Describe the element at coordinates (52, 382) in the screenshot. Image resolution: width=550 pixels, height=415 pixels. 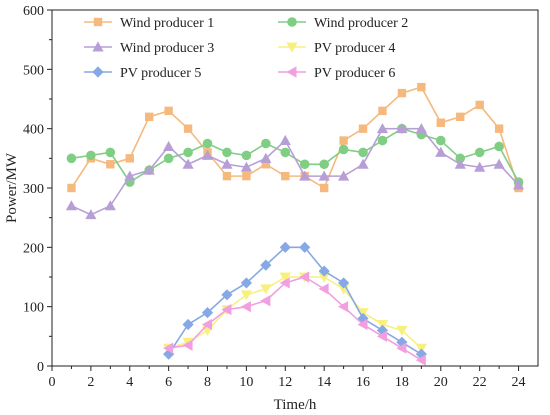
I see `x-tick-label: 0` at that location.